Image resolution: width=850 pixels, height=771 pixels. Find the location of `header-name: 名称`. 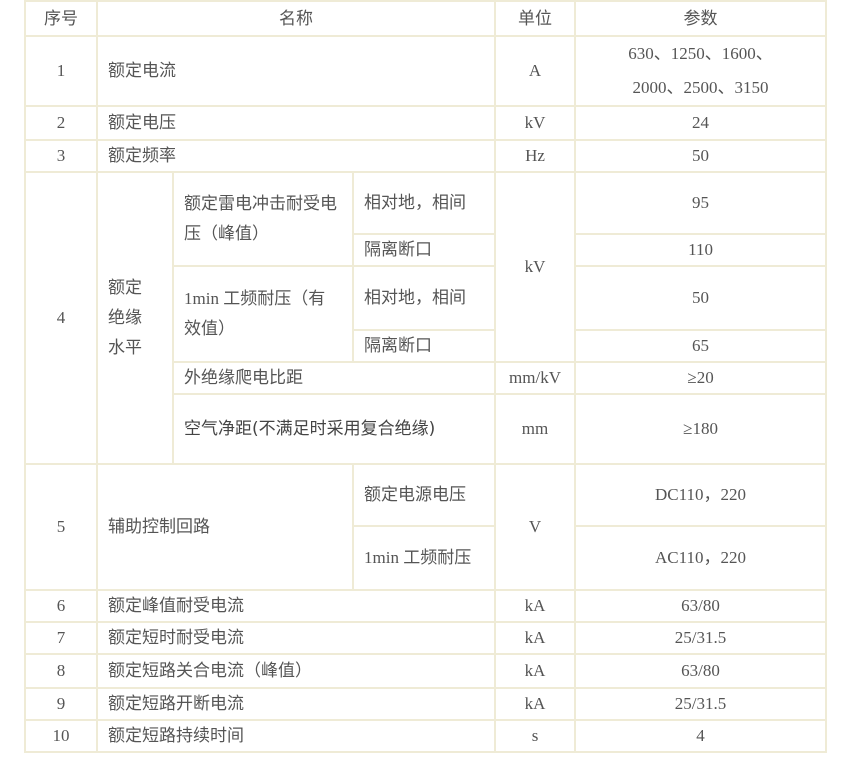

header-name: 名称 is located at coordinates (296, 18).